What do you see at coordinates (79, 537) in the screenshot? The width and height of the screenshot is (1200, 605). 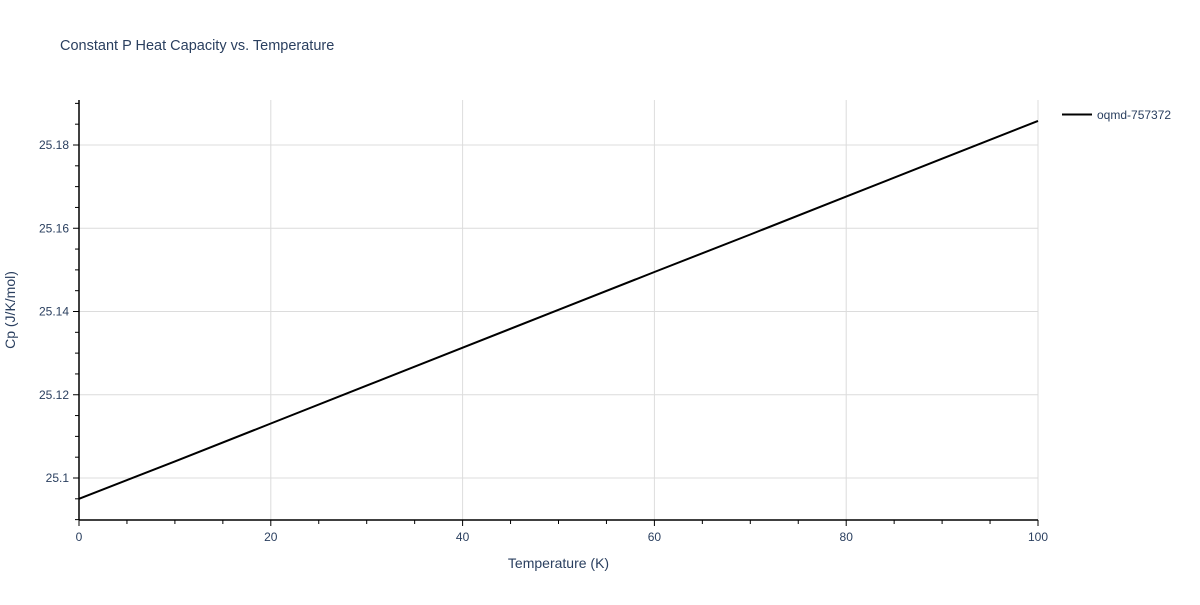 I see `x-tick-label: 0` at bounding box center [79, 537].